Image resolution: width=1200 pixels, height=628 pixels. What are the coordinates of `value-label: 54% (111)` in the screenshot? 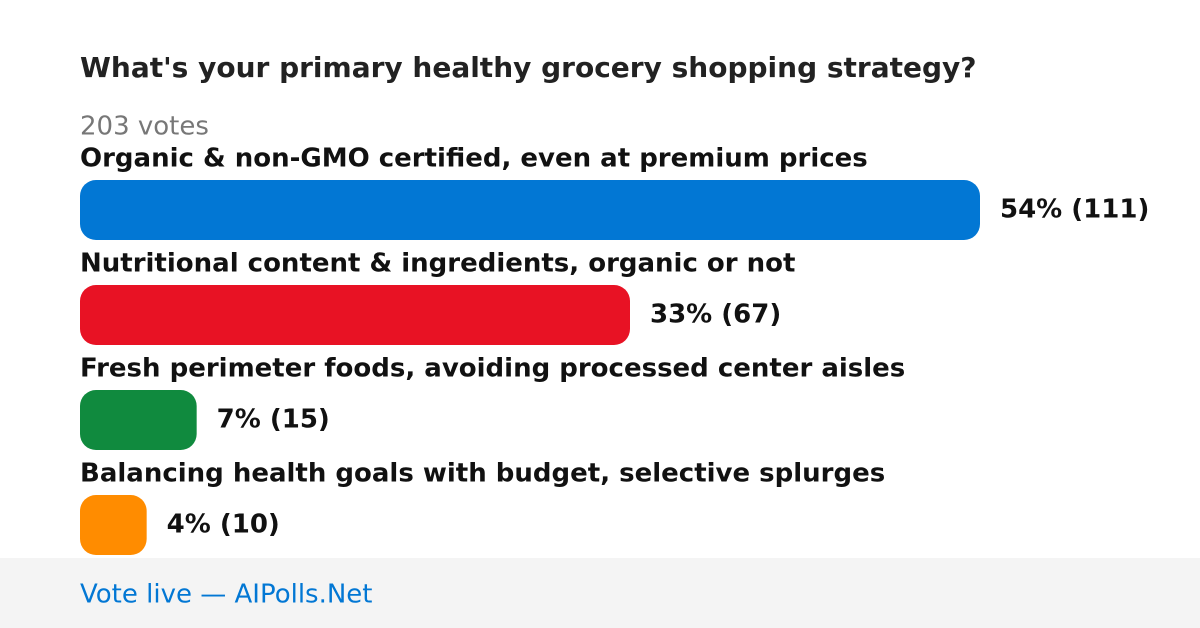 It's located at (1074, 210).